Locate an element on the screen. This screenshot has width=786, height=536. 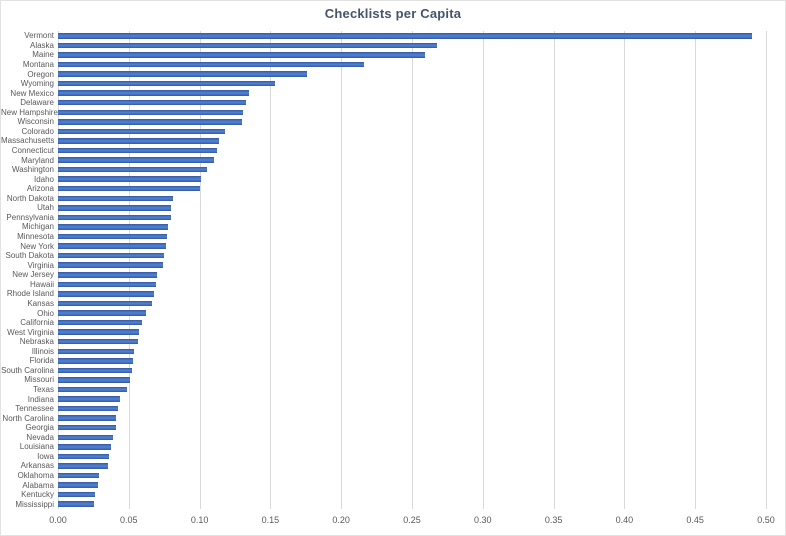
tick-label: 0.15 is located at coordinates (270, 520).